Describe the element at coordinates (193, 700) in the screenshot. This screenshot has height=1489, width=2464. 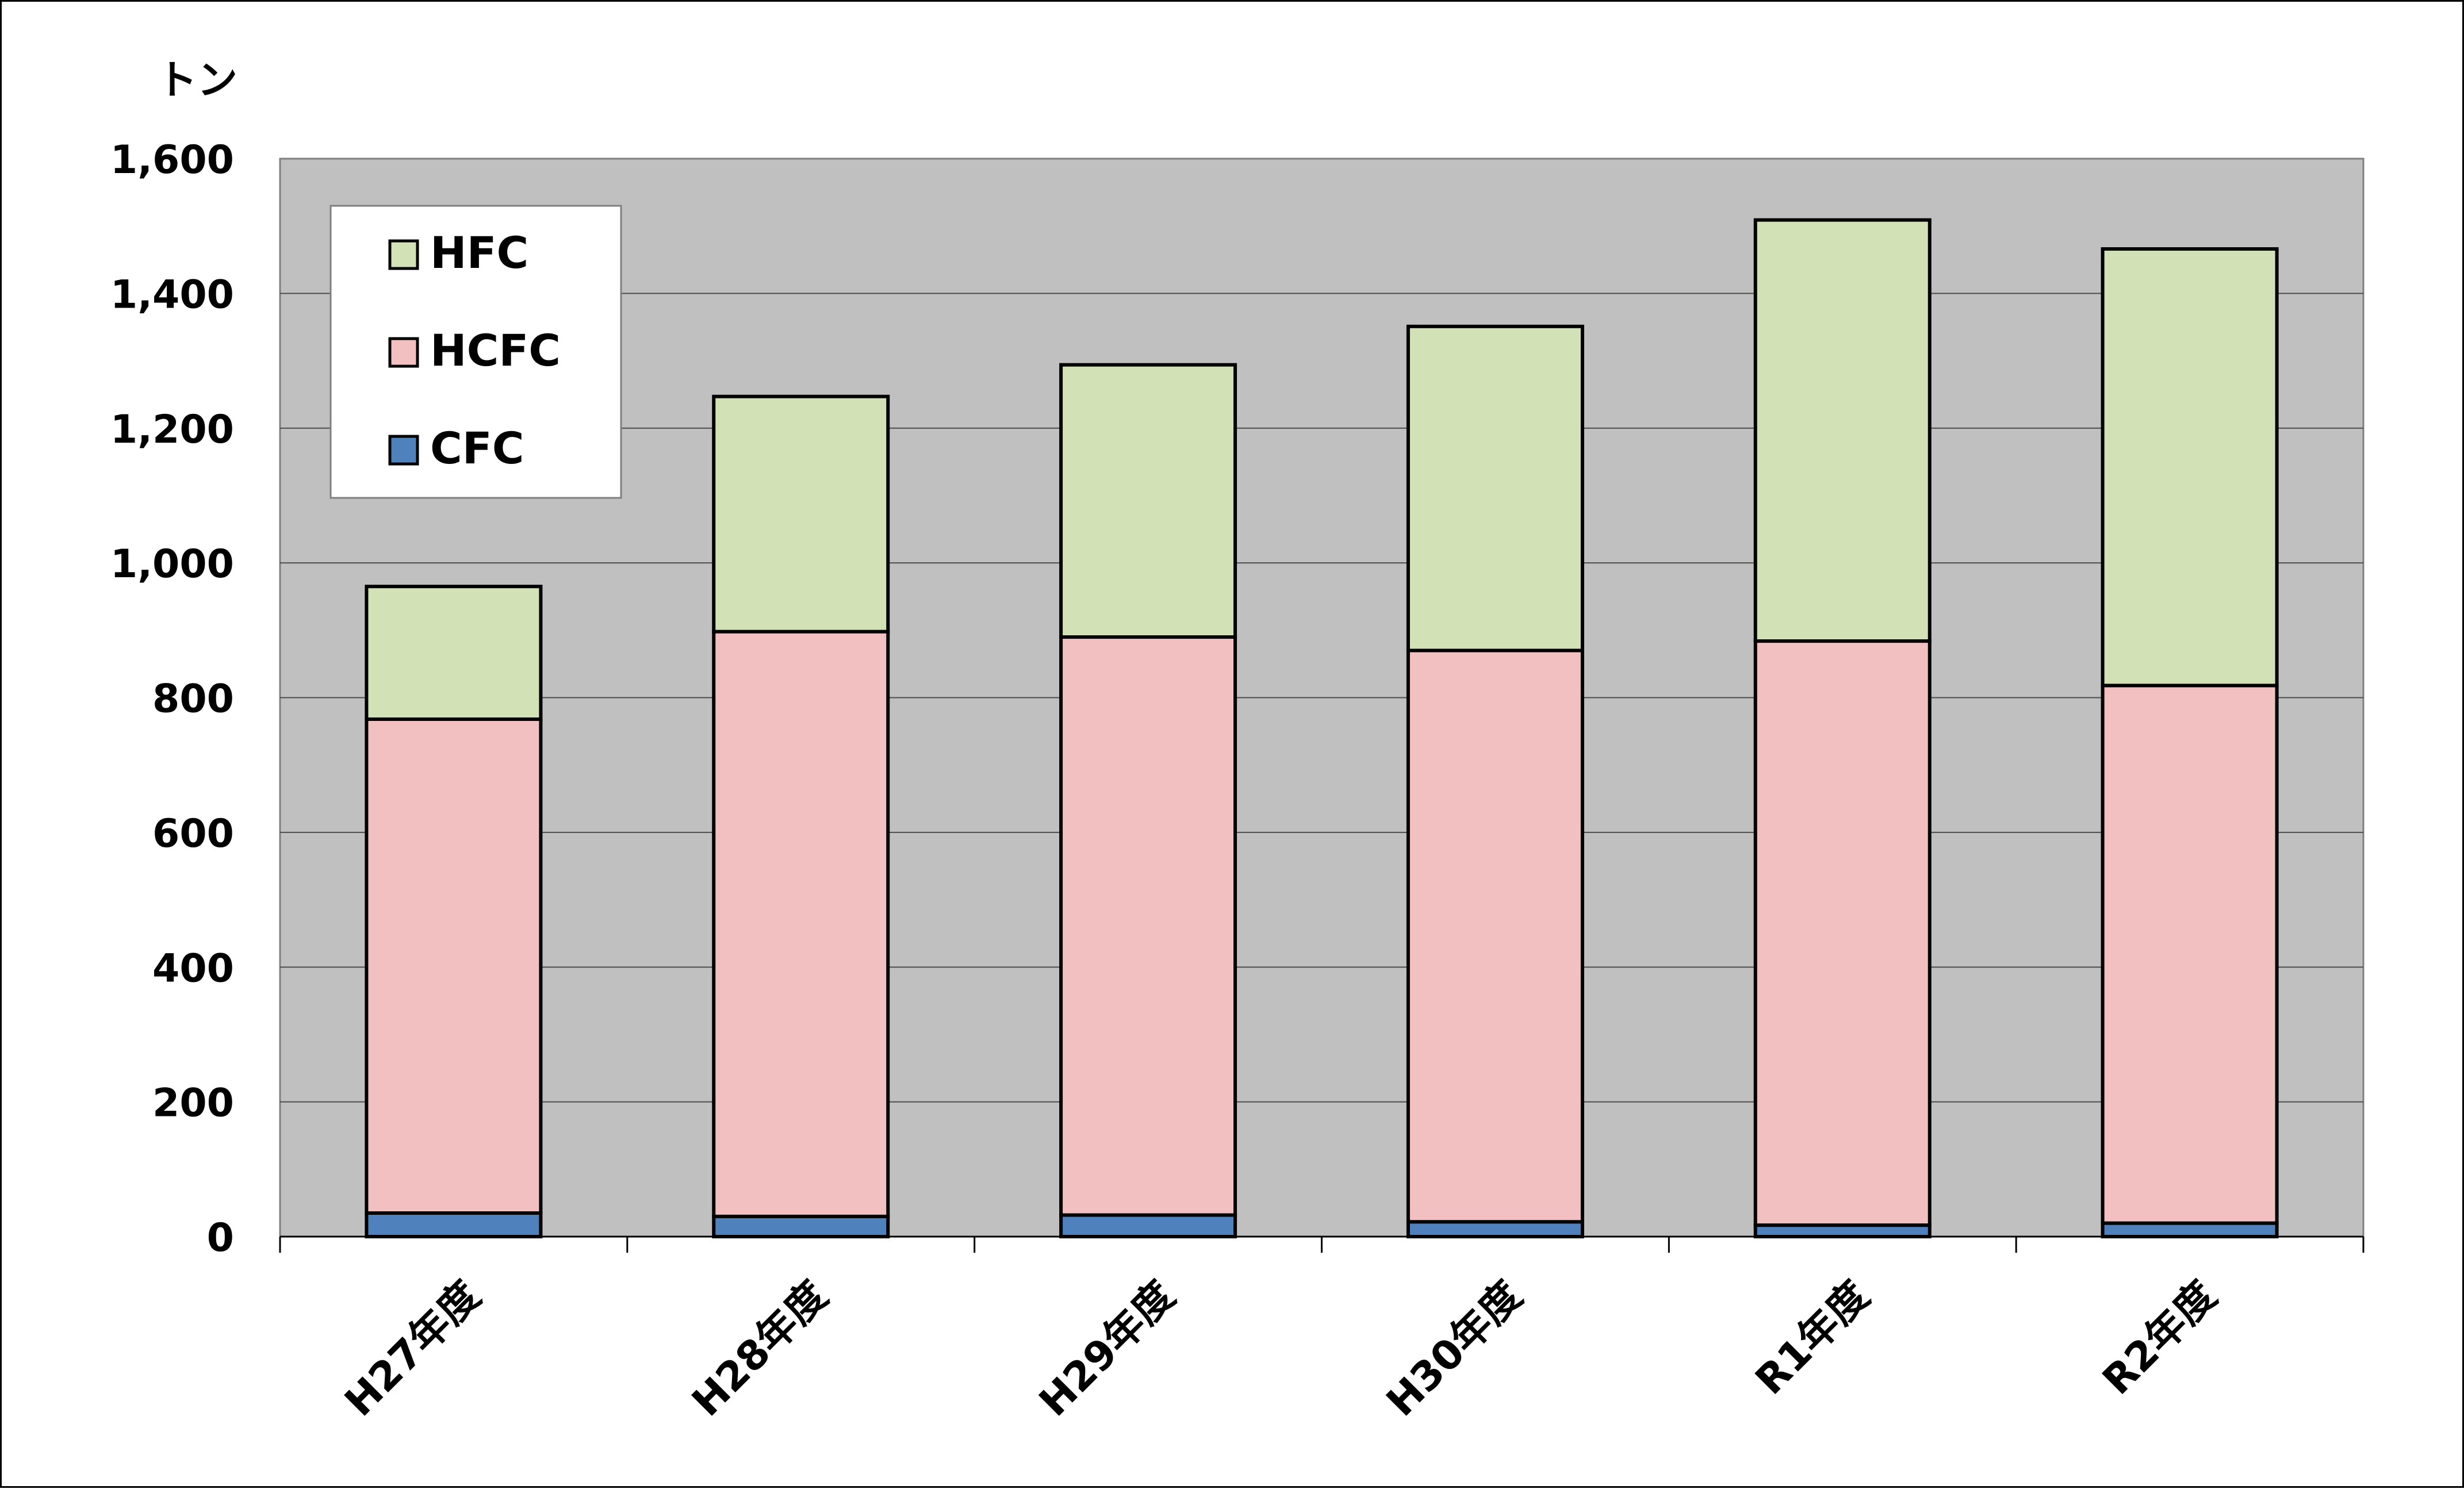
I see `y-tick-label: 800` at that location.